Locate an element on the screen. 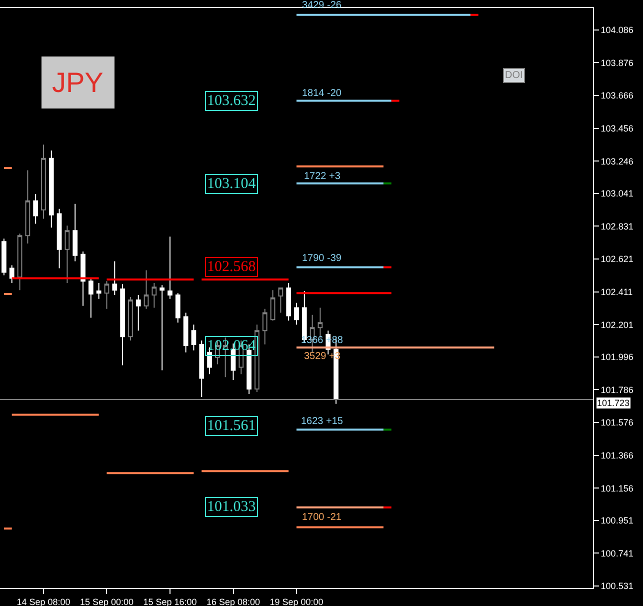 This screenshot has width=643, height=606. annotation: DOI is located at coordinates (514, 75).